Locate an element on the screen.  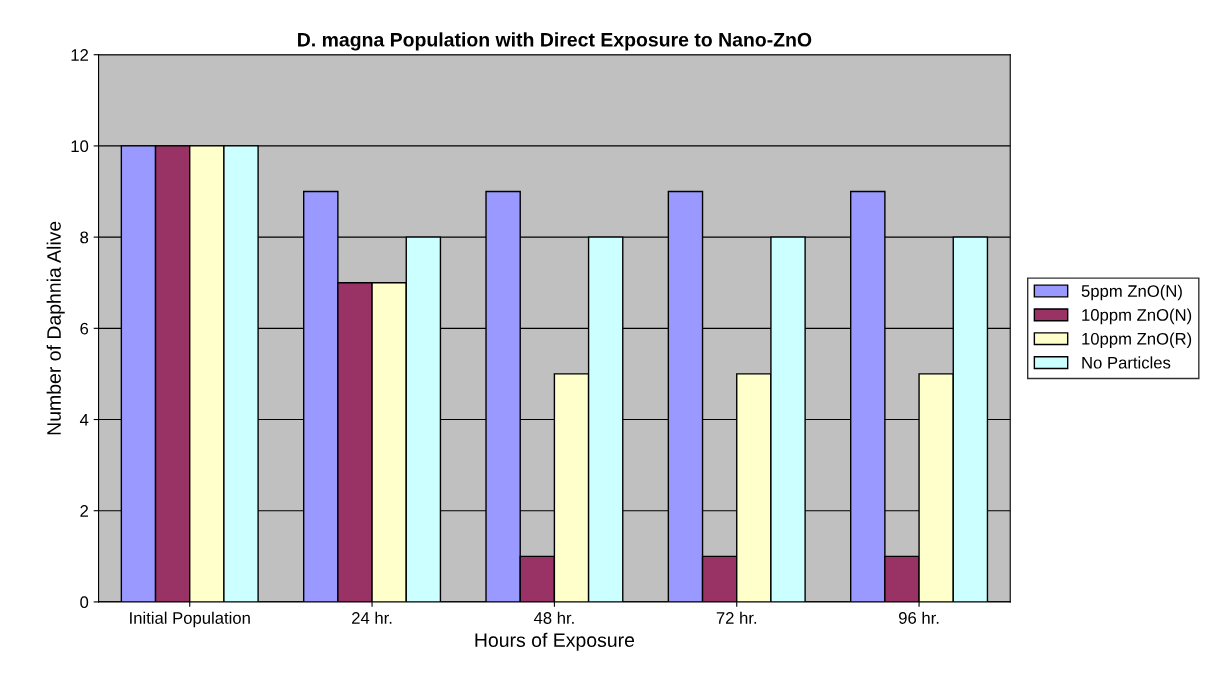
y-tick-label: 8 is located at coordinates (84, 237).